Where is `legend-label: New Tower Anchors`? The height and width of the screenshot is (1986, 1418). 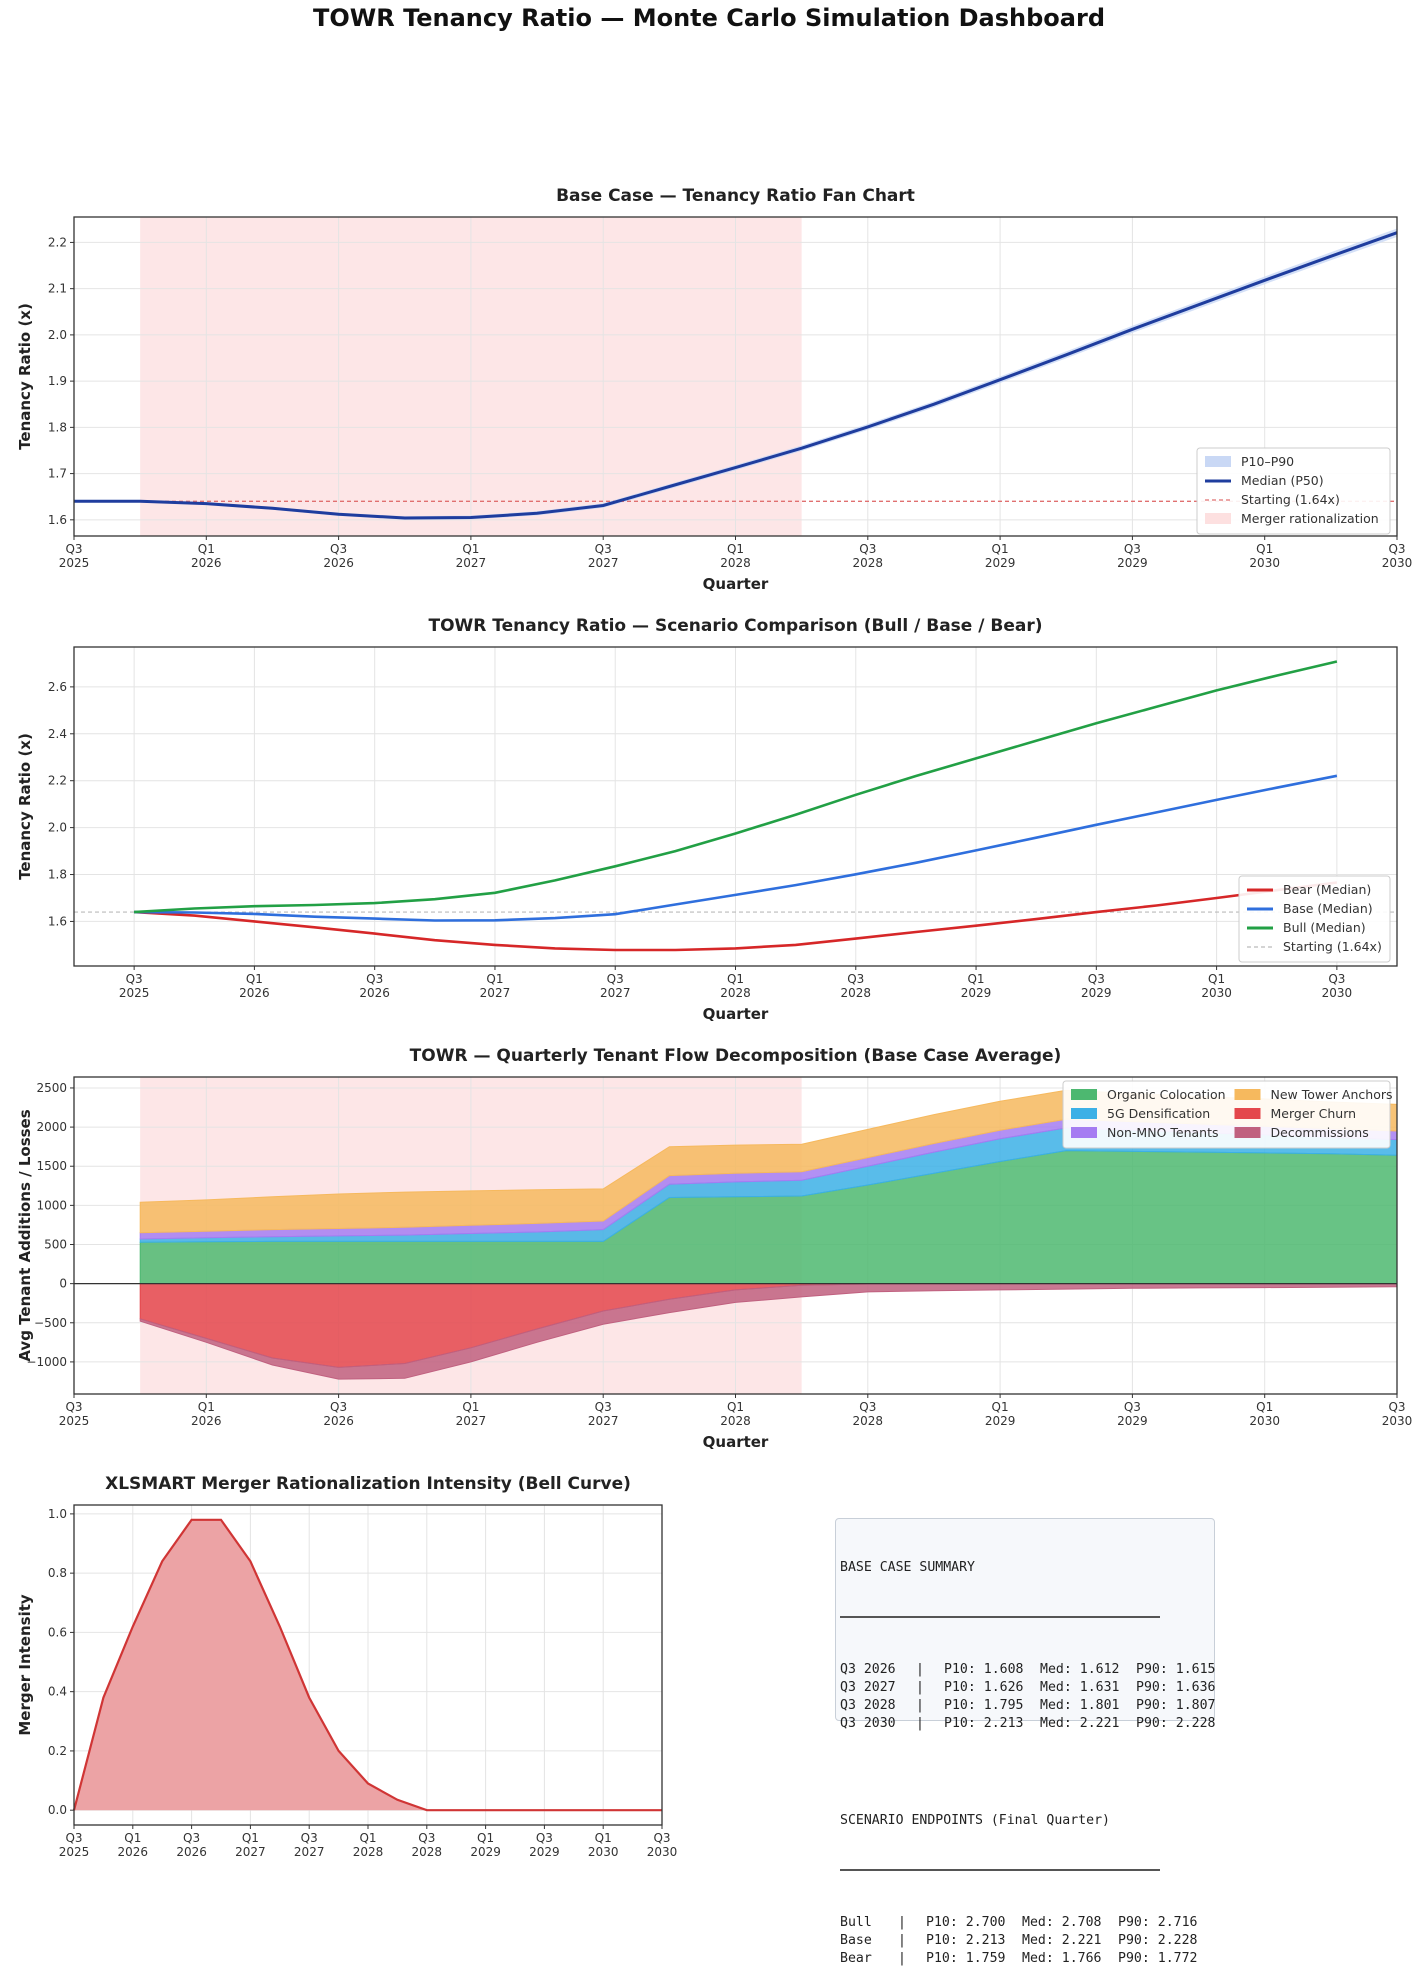 legend-label: New Tower Anchors is located at coordinates (1332, 1094).